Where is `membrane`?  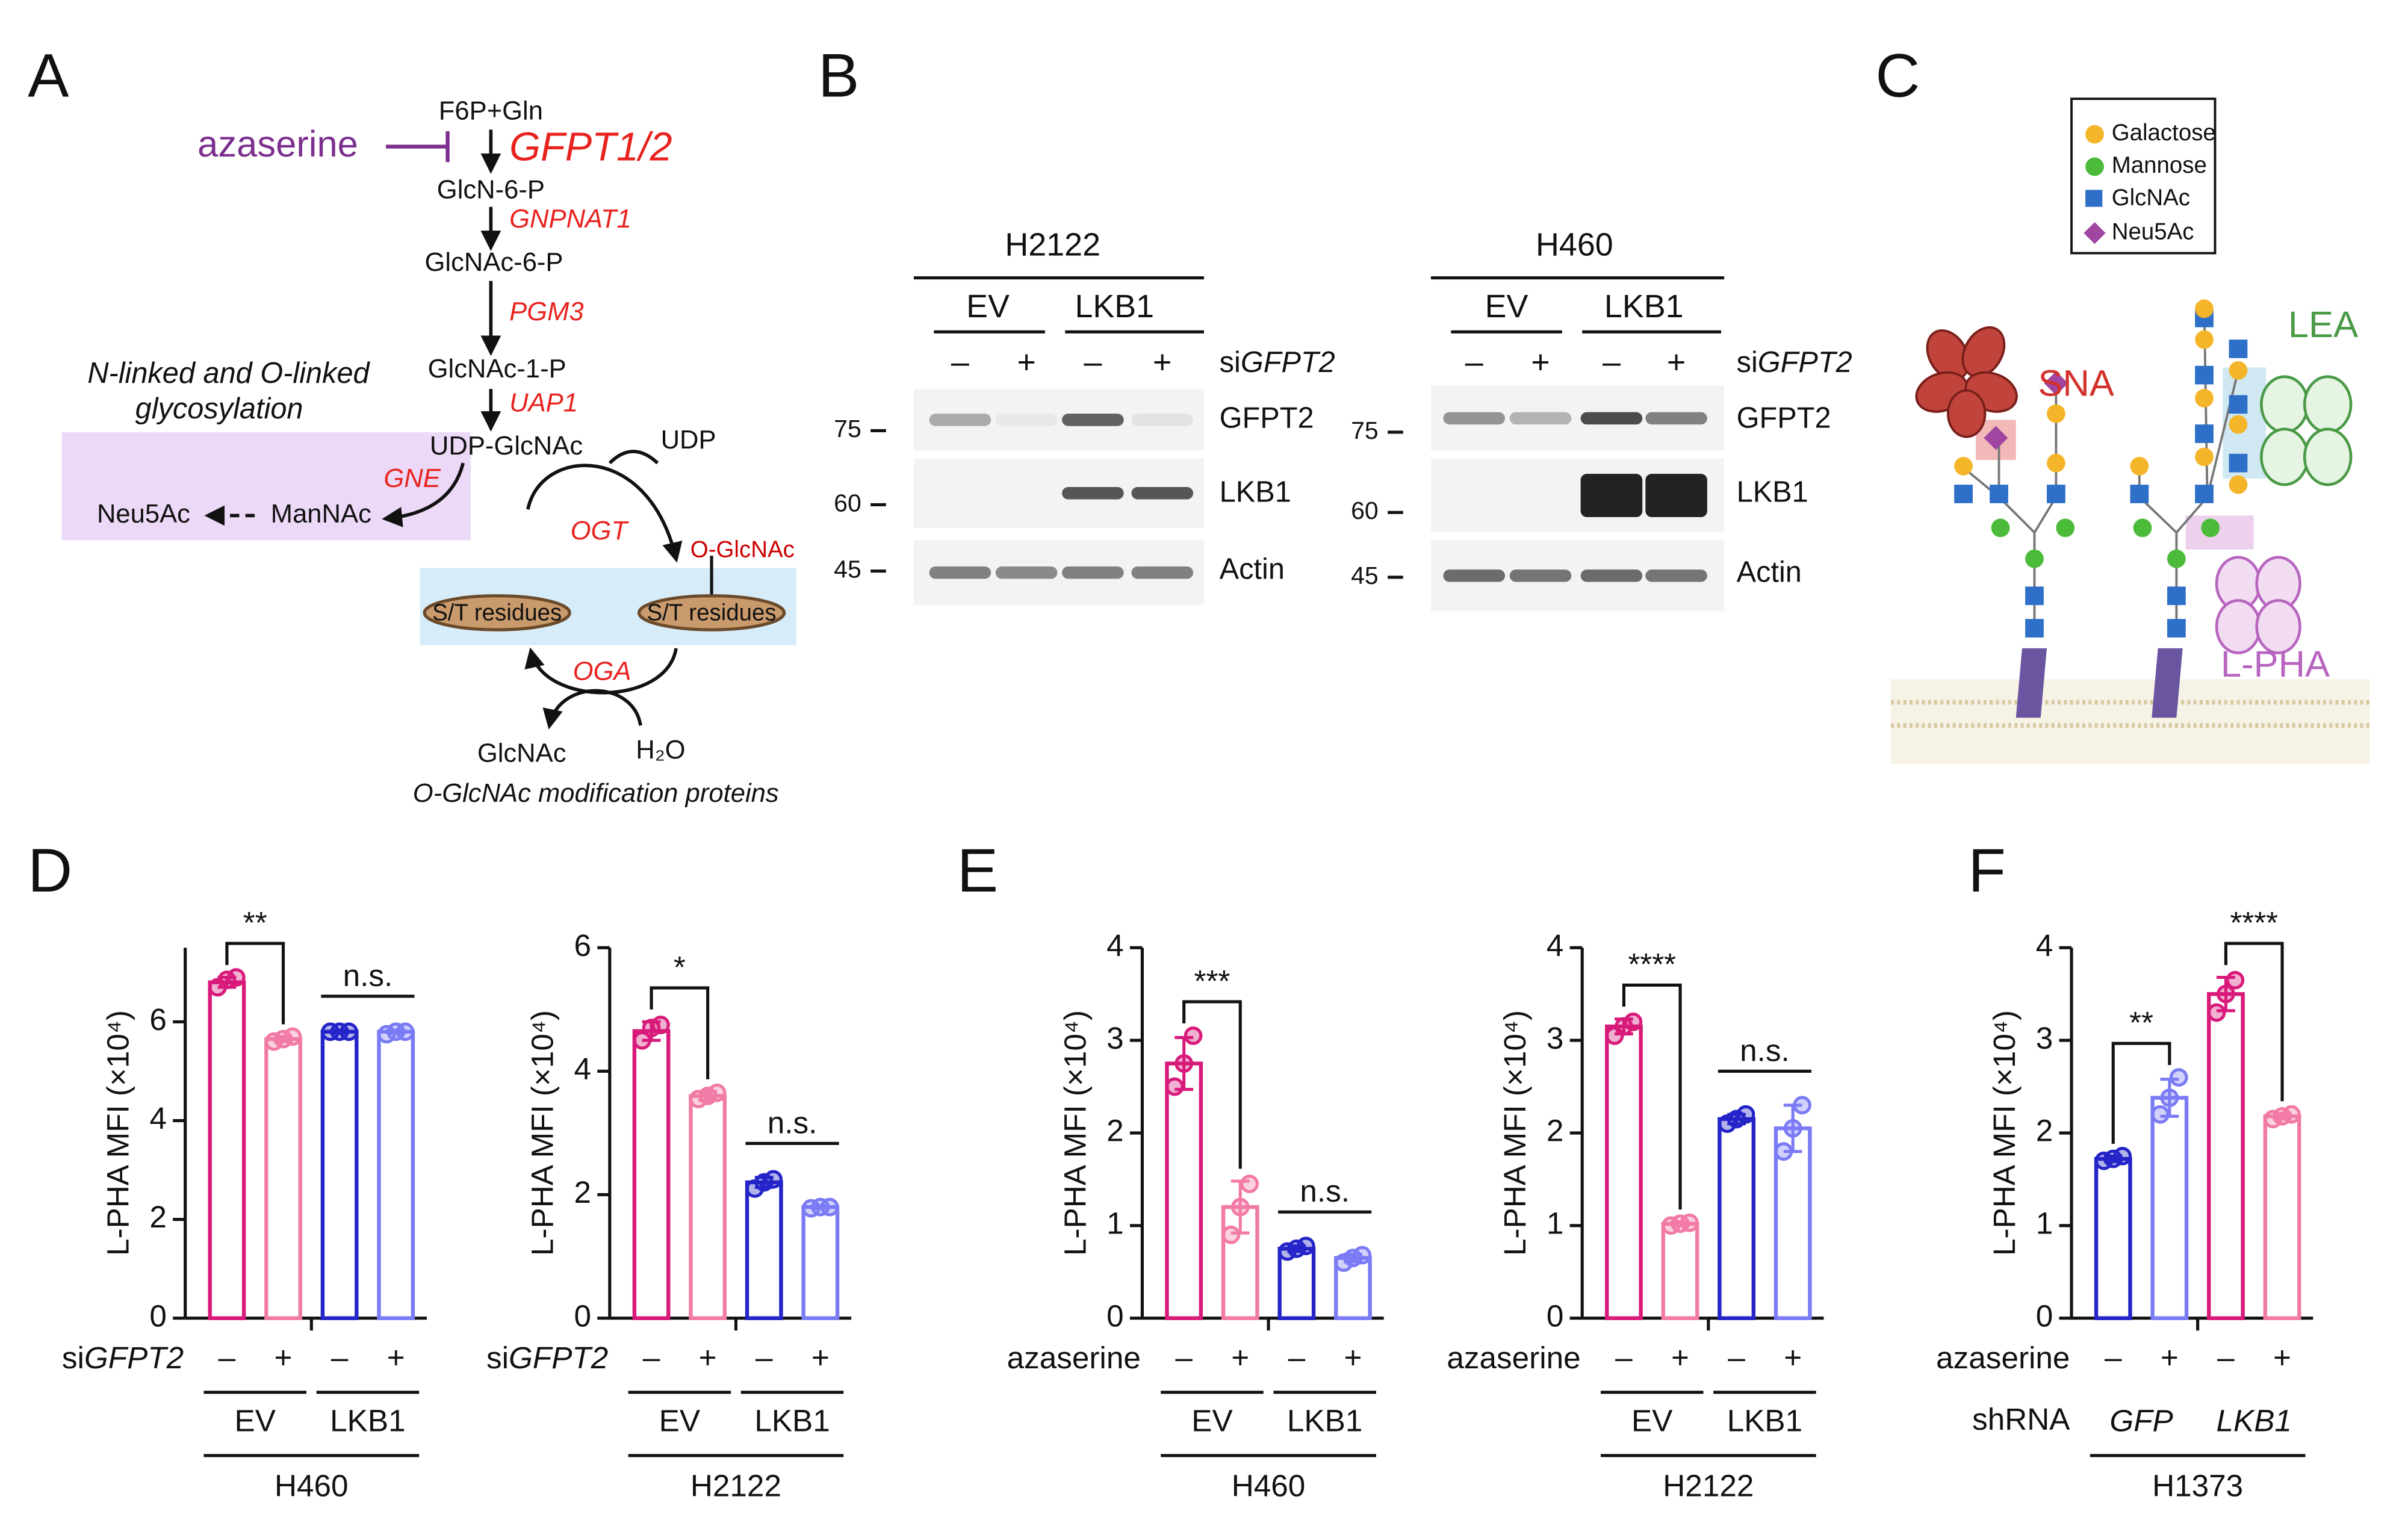 membrane is located at coordinates (2130, 722).